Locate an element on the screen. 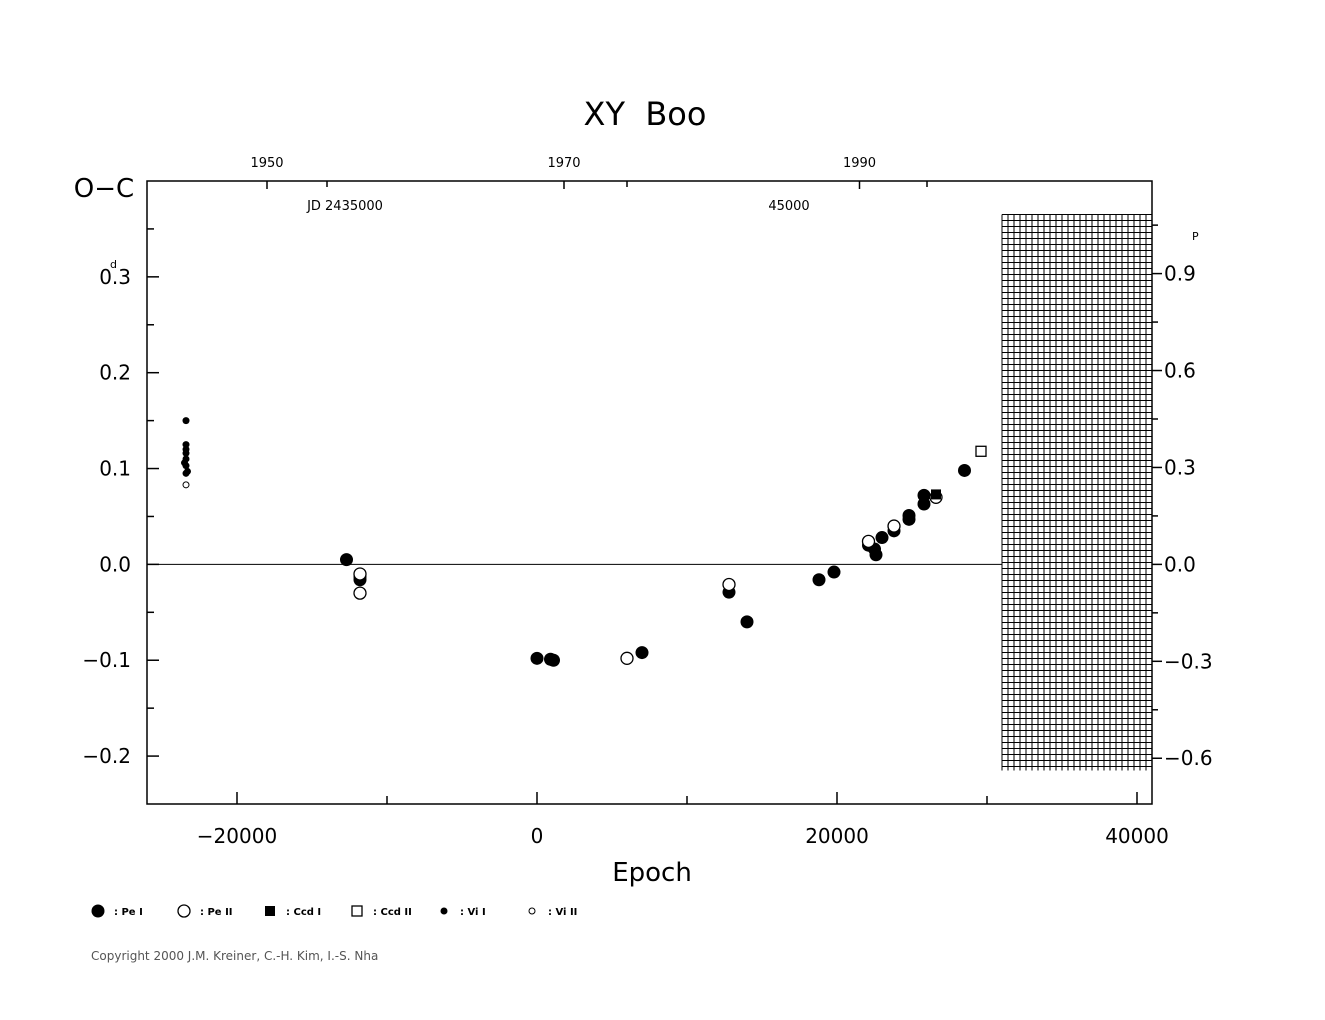 This screenshot has width=1325, height=1020. y-tick-label: −0.1 is located at coordinates (106, 660).